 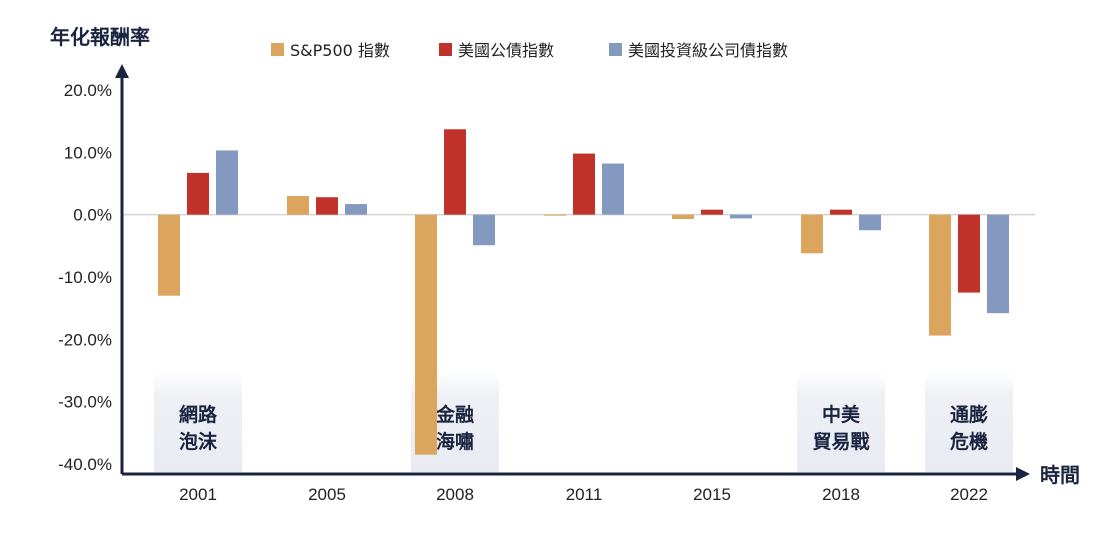 I want to click on event-annotation-text: 海嘯, so click(x=455, y=441).